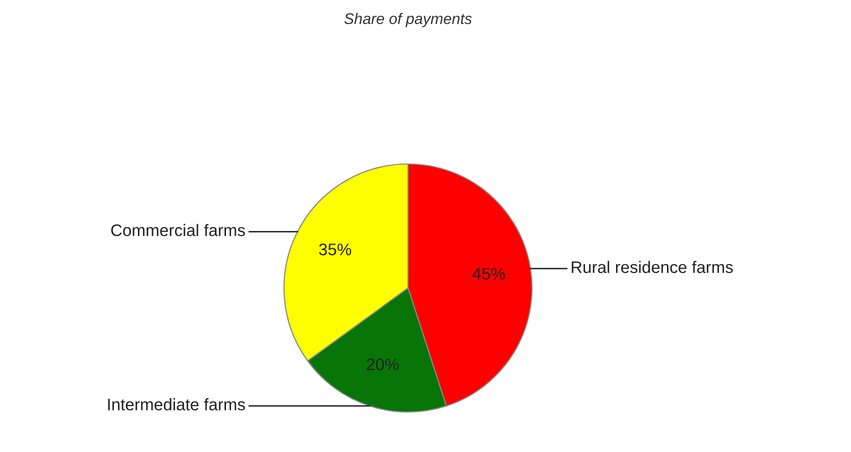 The width and height of the screenshot is (851, 452). What do you see at coordinates (176, 404) in the screenshot?
I see `slice-label: Intermediate farms` at bounding box center [176, 404].